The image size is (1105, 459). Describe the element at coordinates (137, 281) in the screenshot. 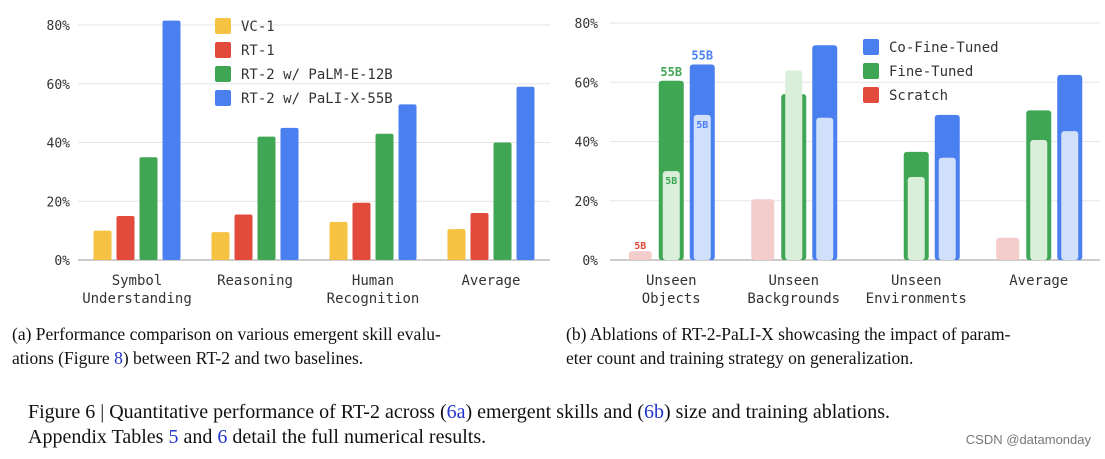

I see `xtick-a-0-0: Symbol` at that location.